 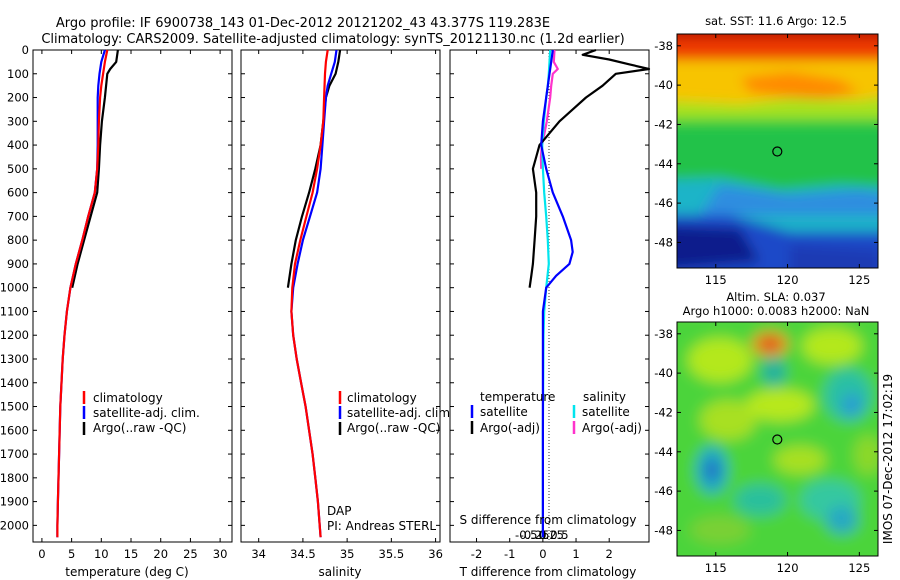 I want to click on depth-tick-label: 1700, so click(x=14, y=454).